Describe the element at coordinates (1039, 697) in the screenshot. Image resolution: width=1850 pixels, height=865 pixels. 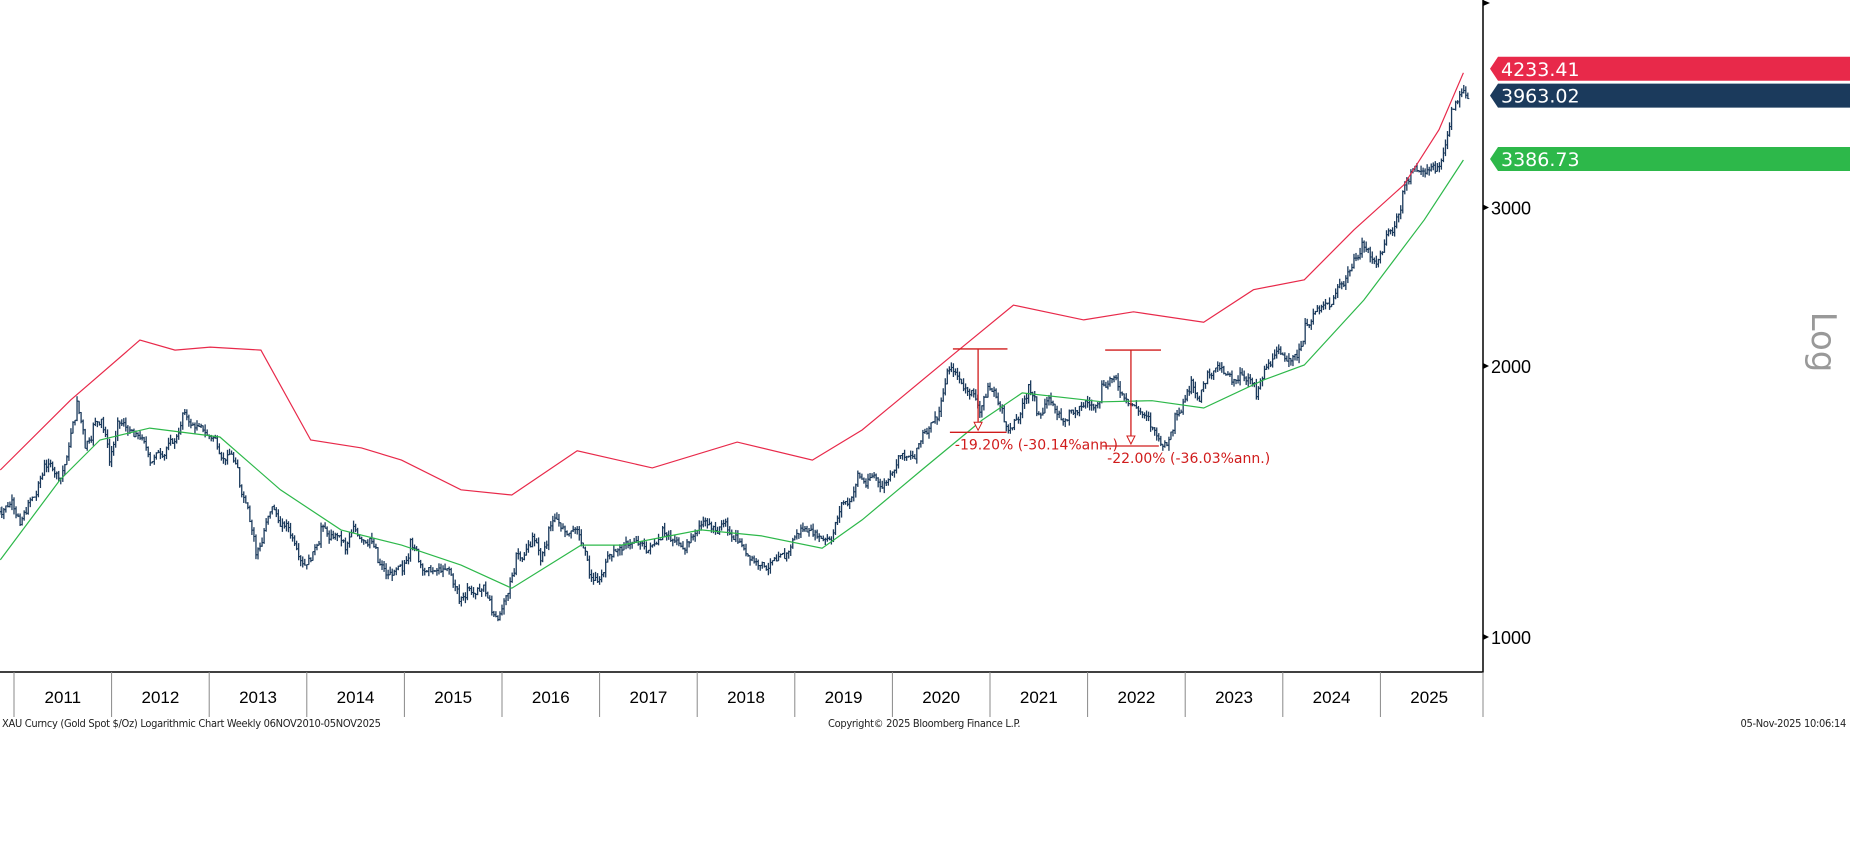
I see `x-tick-label: 2021` at that location.